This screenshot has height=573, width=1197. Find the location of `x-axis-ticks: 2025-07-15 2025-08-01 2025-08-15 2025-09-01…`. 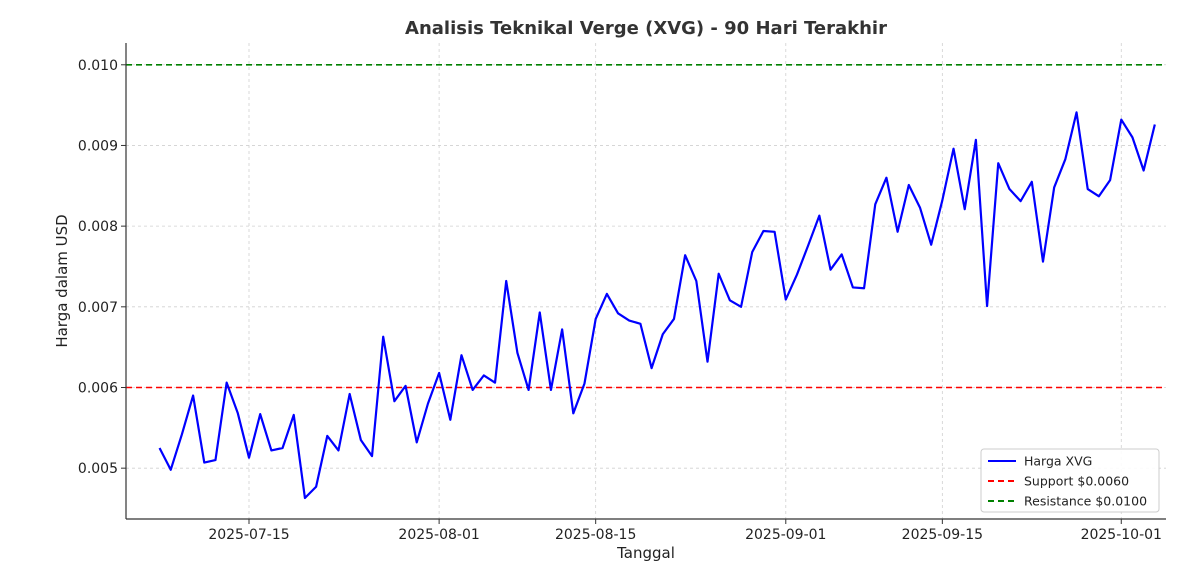

x-axis-ticks: 2025-07-15 2025-08-01 2025-08-15 2025-09-01… is located at coordinates (685, 531).